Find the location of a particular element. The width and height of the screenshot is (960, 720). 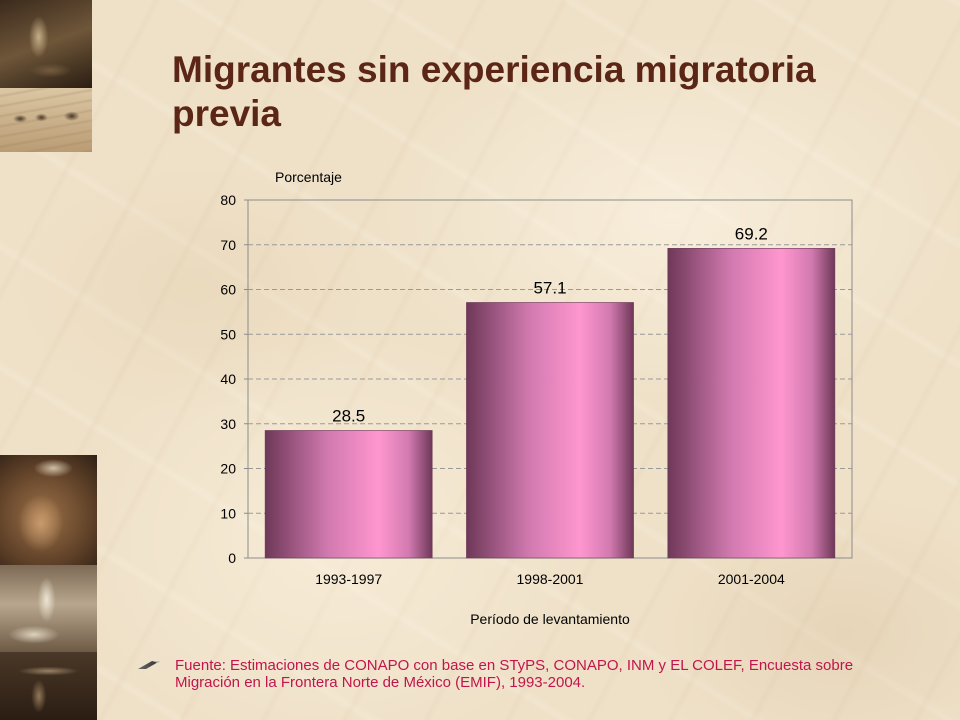

y-tick-label: 60 is located at coordinates (228, 290).